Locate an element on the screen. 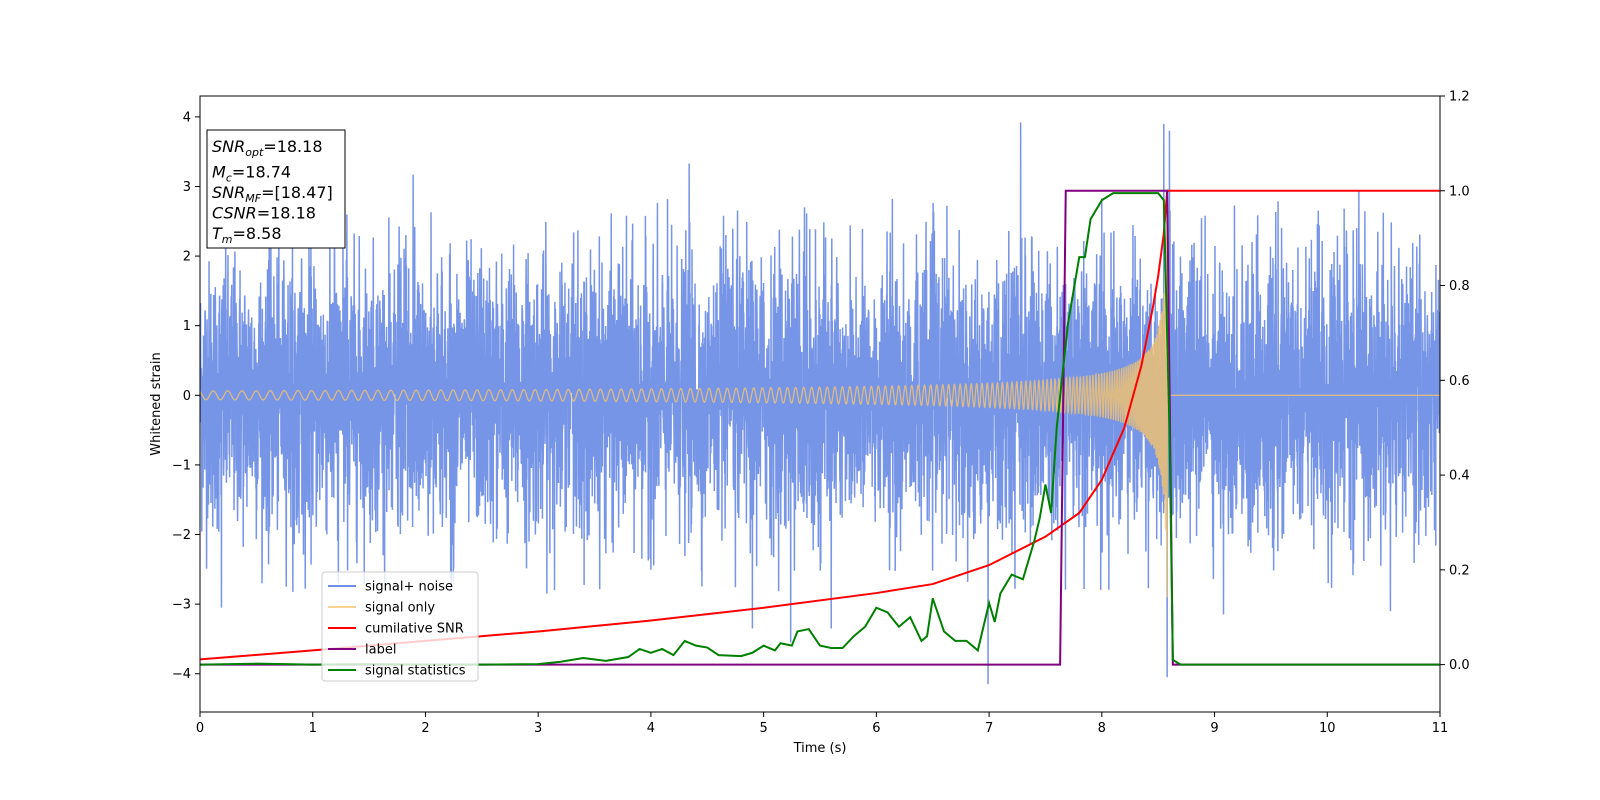 Image resolution: width=1600 pixels, height=800 pixels. y-tick-label: 3 is located at coordinates (187, 187).